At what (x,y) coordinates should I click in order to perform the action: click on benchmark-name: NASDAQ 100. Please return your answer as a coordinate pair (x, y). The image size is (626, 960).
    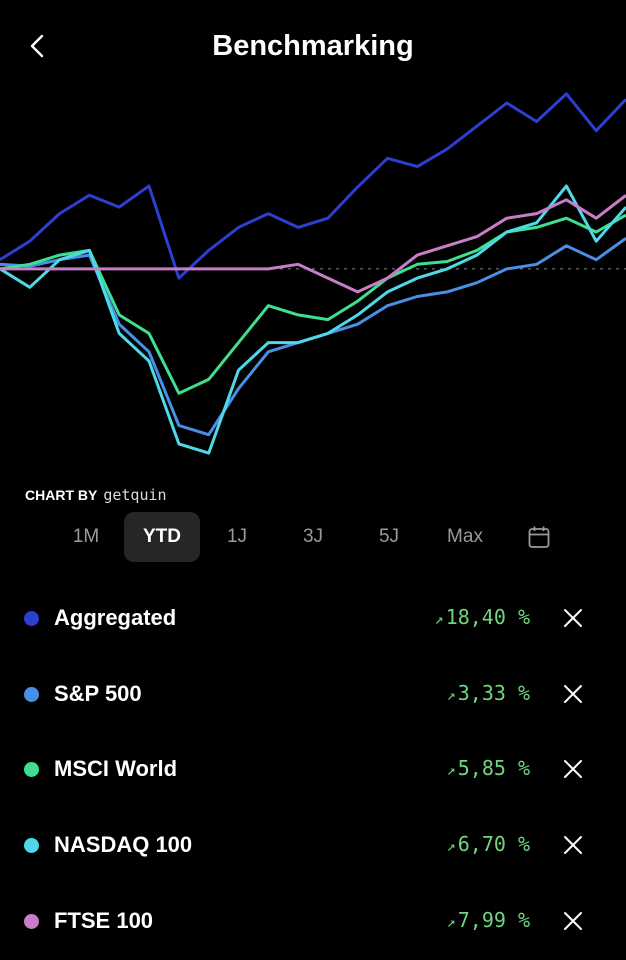
    Looking at the image, I should click on (123, 845).